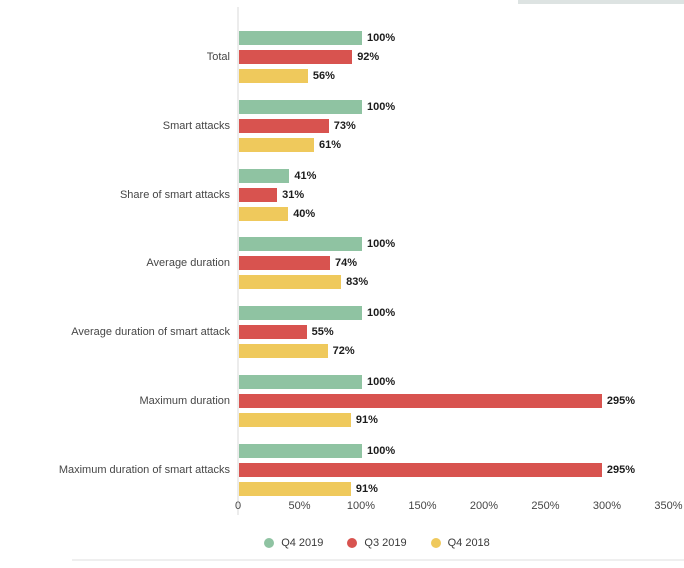 The height and width of the screenshot is (568, 684). I want to click on legend-label: Q3 2019, so click(385, 543).